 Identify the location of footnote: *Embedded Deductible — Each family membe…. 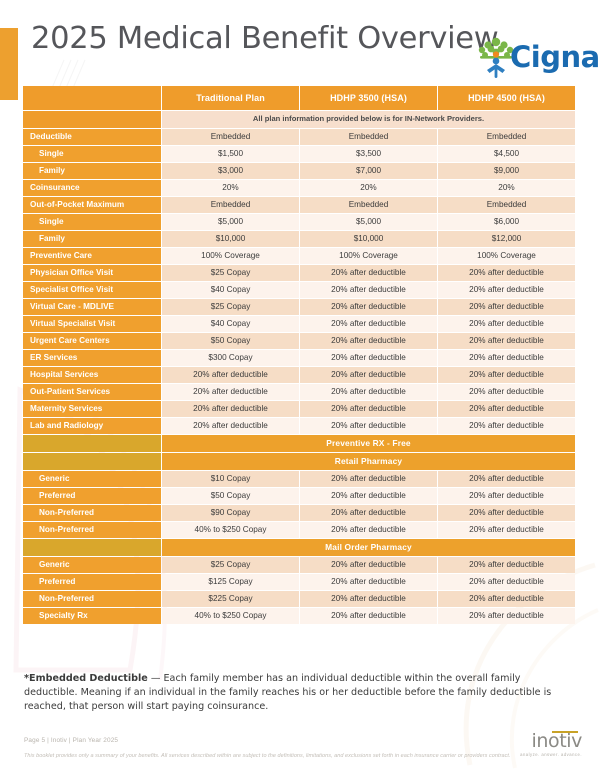
(289, 693).